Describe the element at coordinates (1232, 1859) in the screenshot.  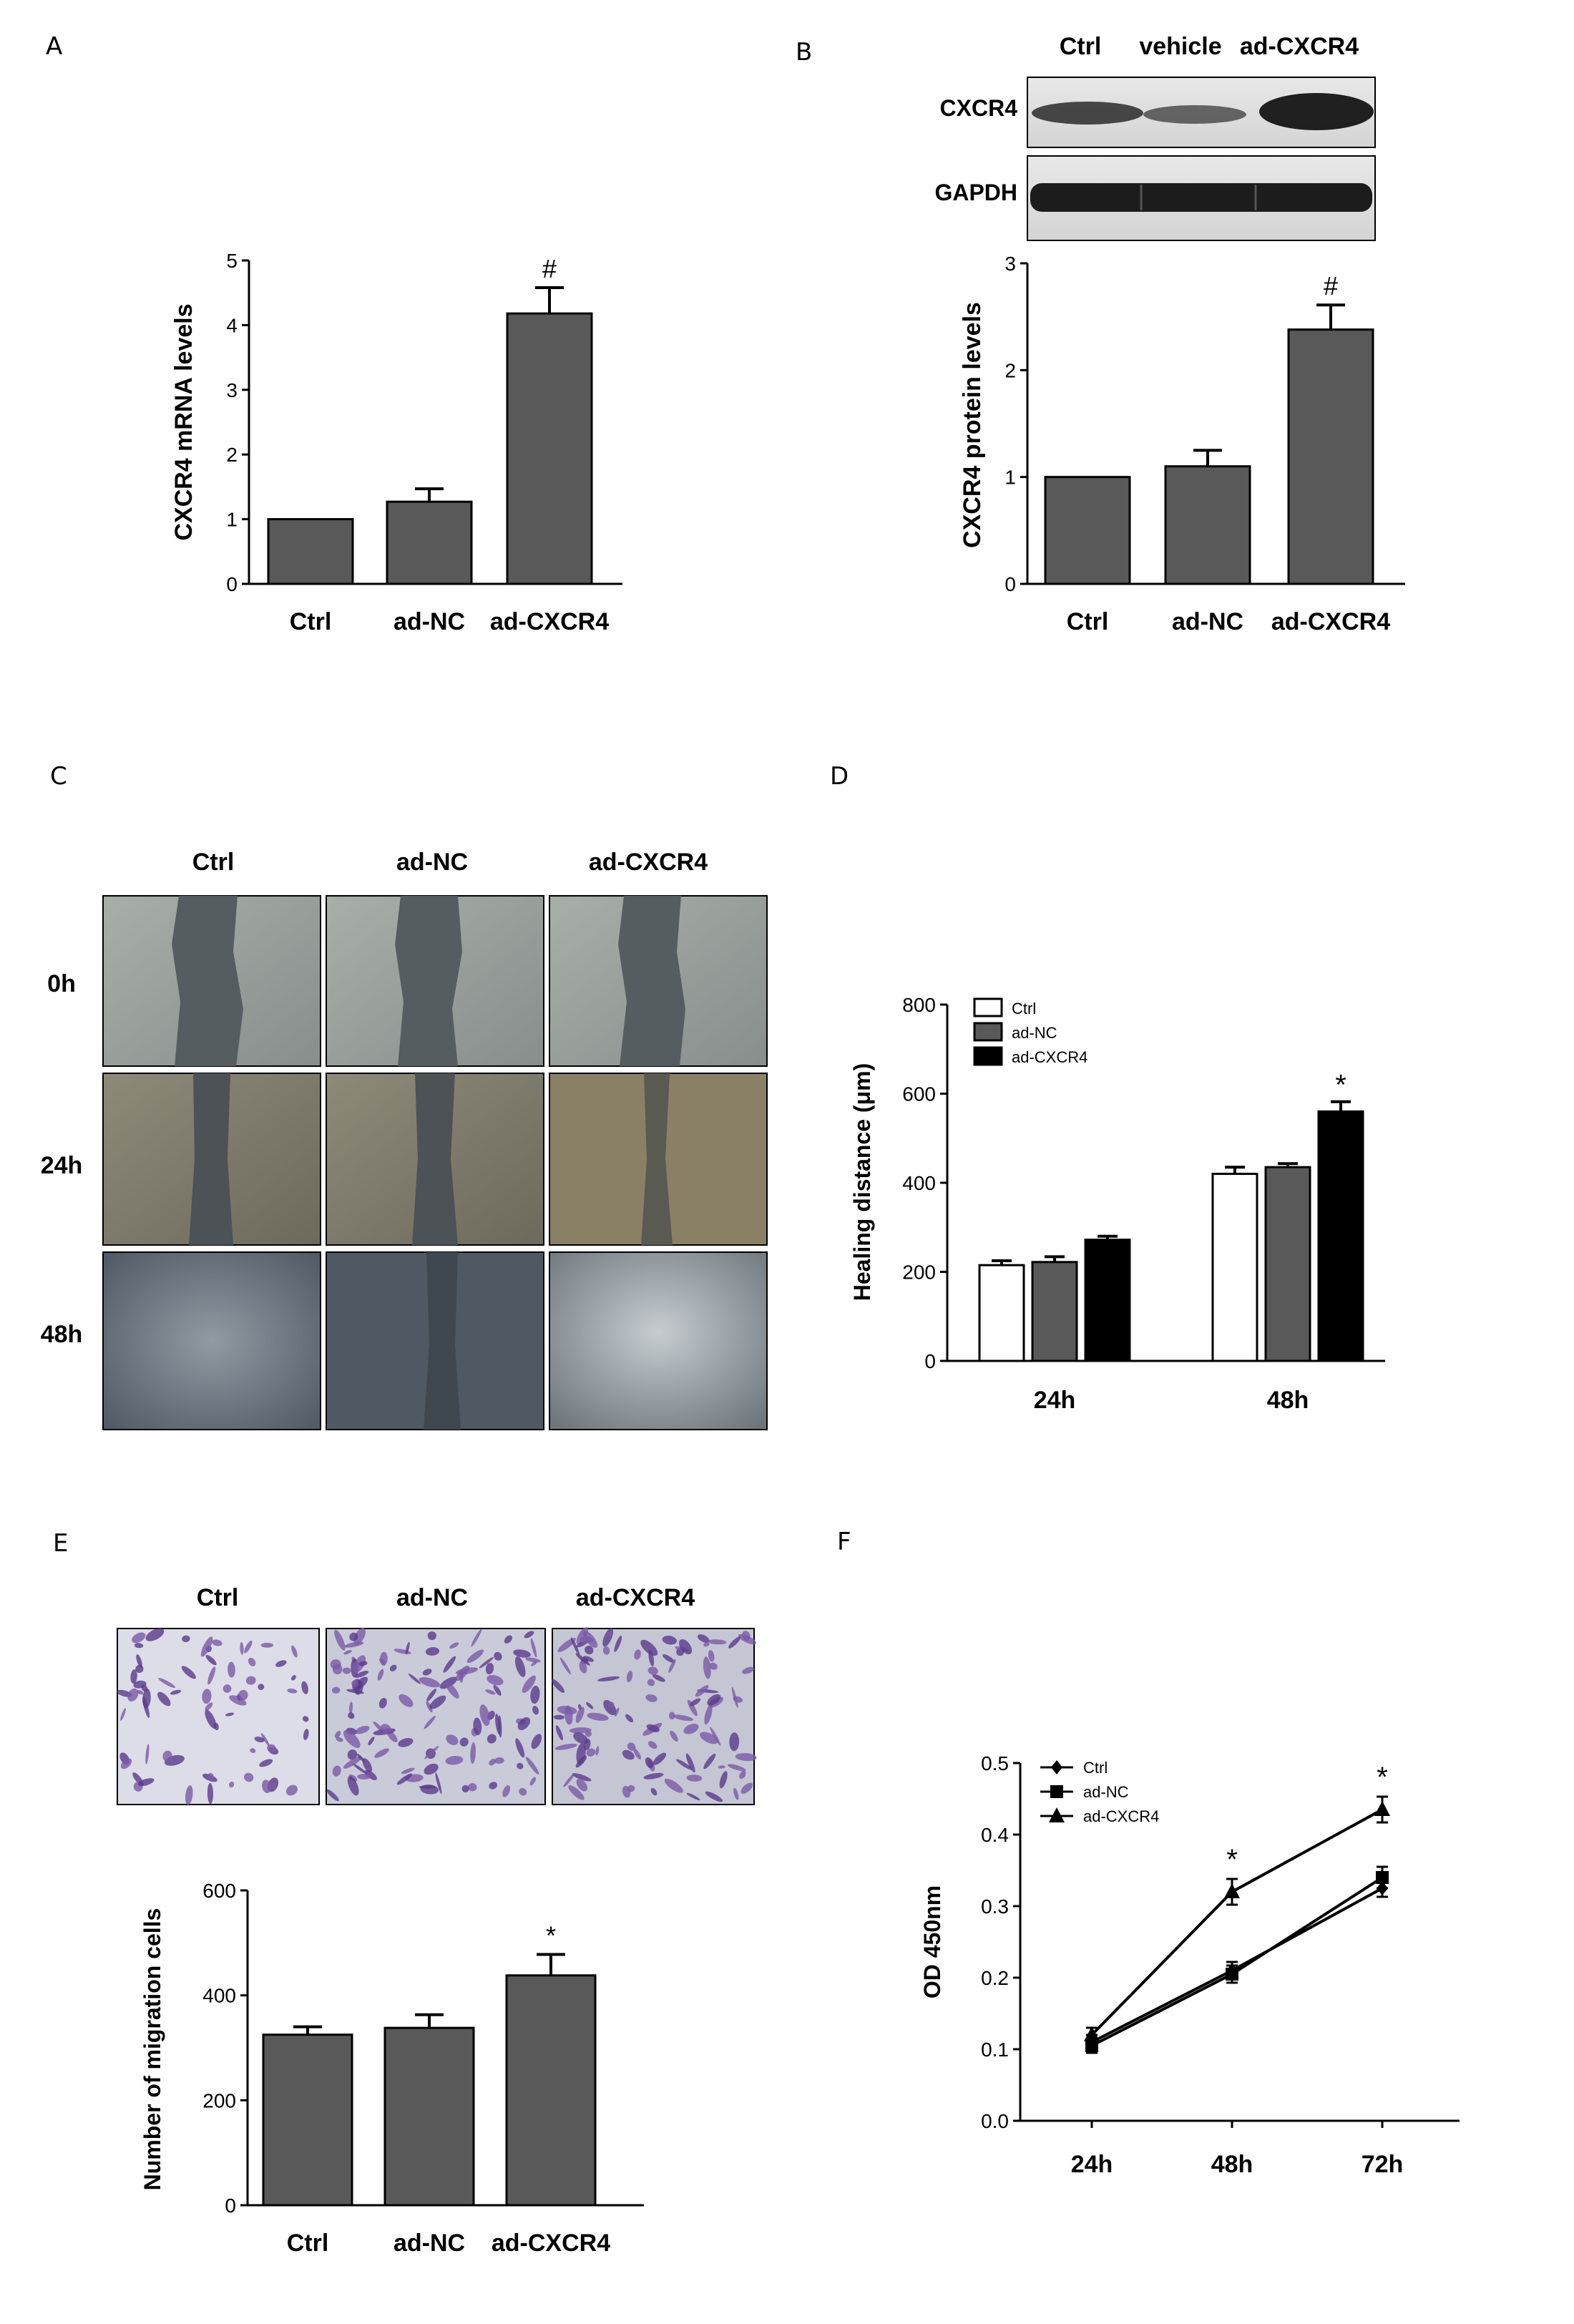
I see `chart-f-significance-mark: *` at that location.